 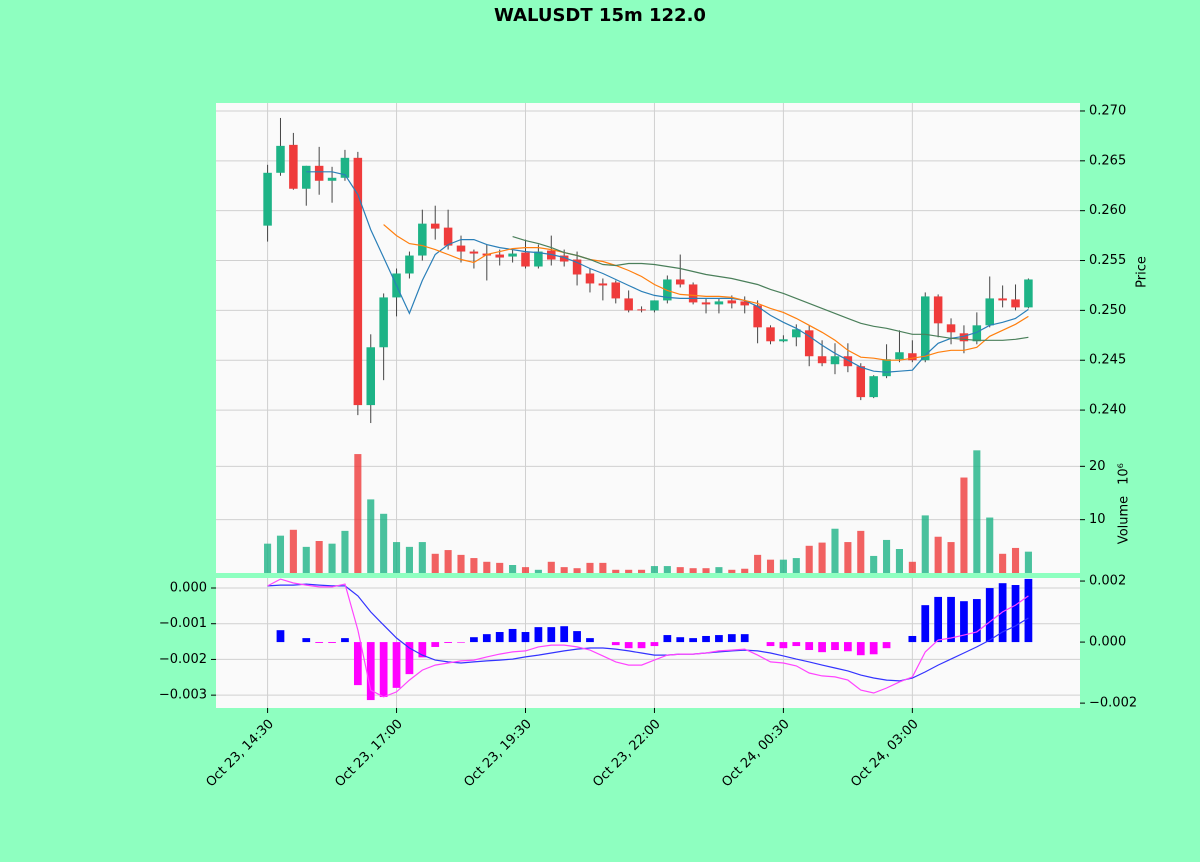 I want to click on x-tick-label: Oct 23, 19:30, so click(x=497, y=753).